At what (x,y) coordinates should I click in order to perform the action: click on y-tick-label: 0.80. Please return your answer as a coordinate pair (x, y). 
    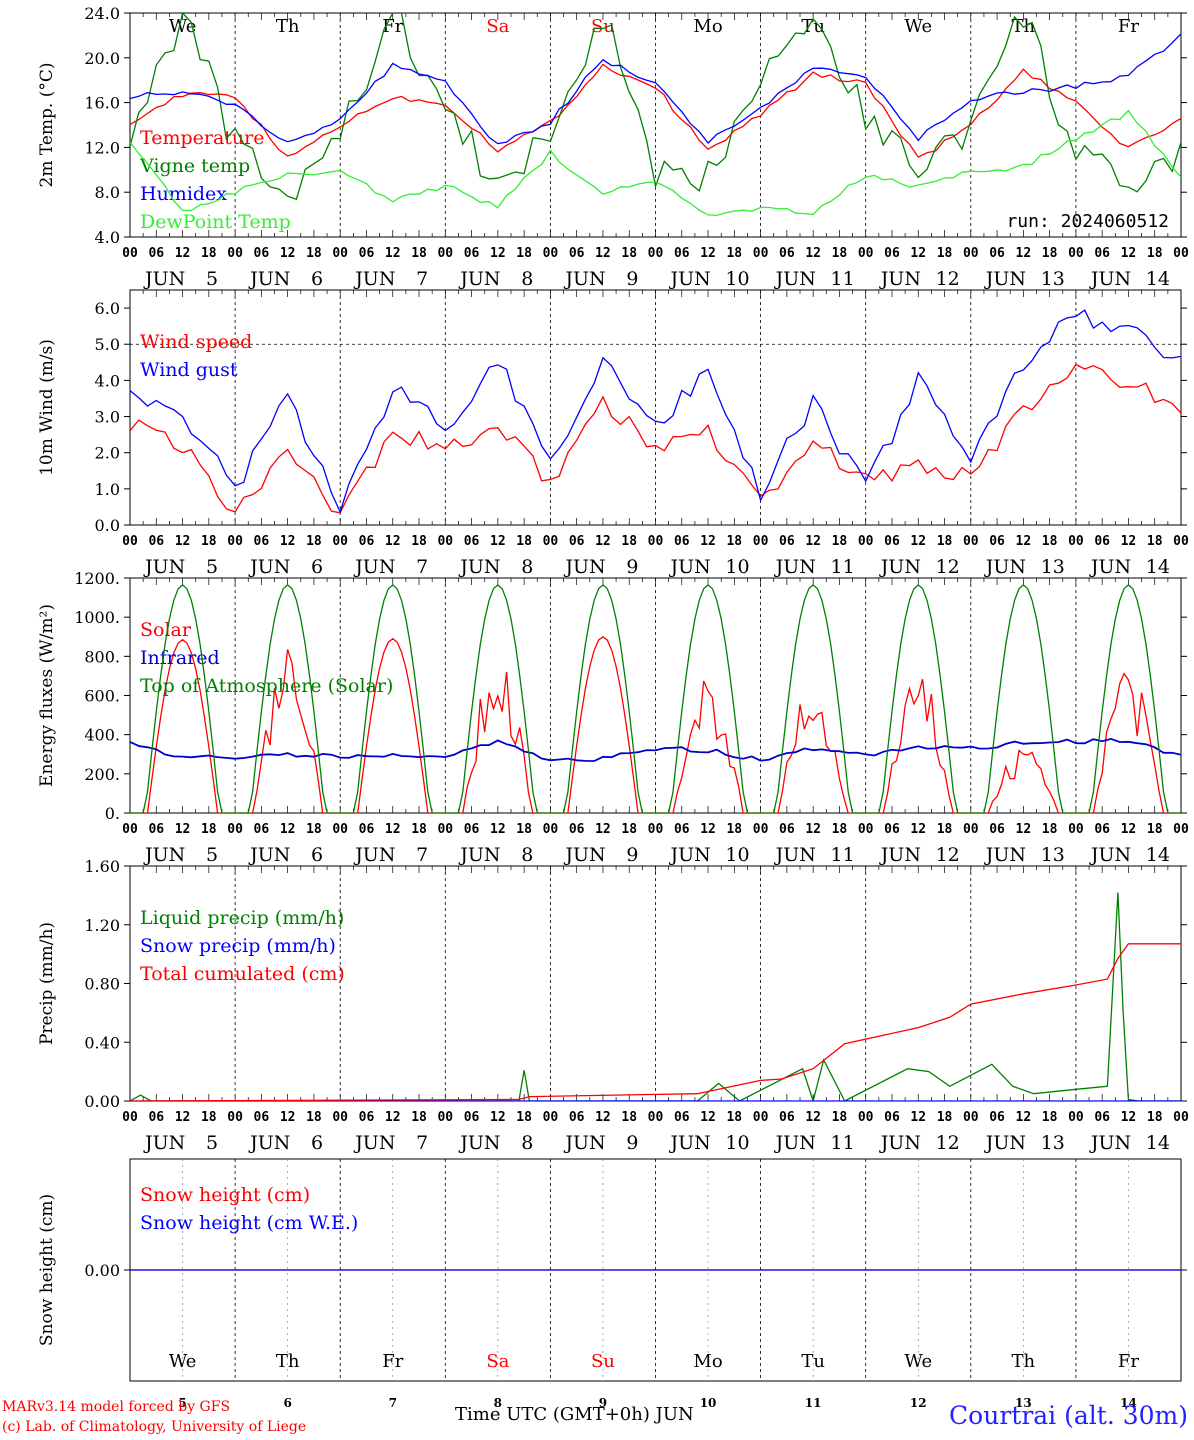
    Looking at the image, I should click on (102, 984).